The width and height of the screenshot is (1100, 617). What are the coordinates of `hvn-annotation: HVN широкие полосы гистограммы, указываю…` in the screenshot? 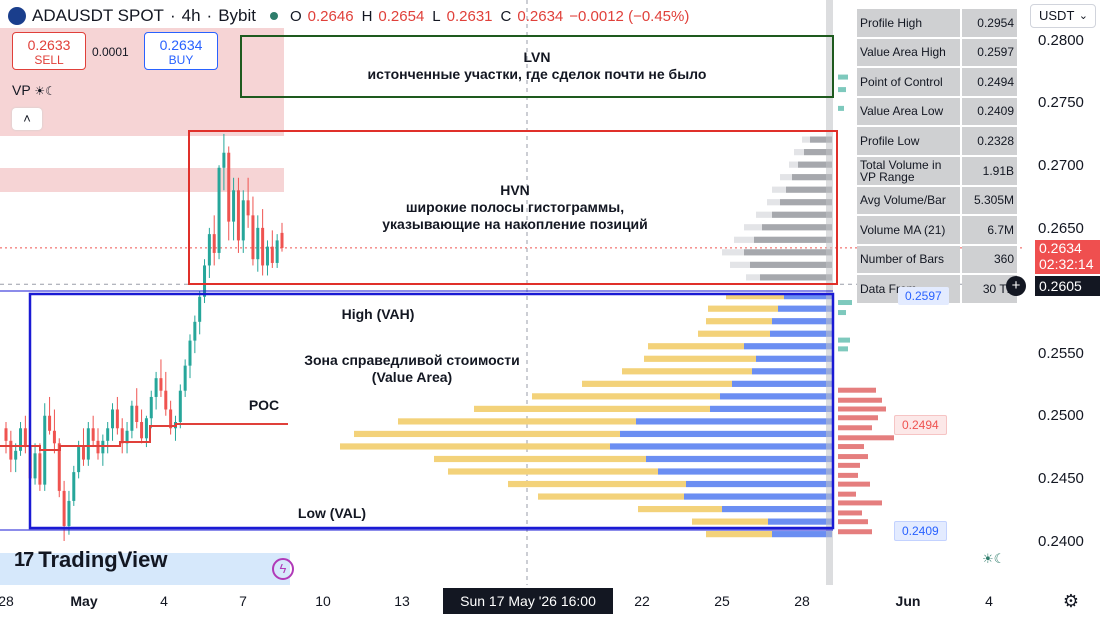 It's located at (515, 207).